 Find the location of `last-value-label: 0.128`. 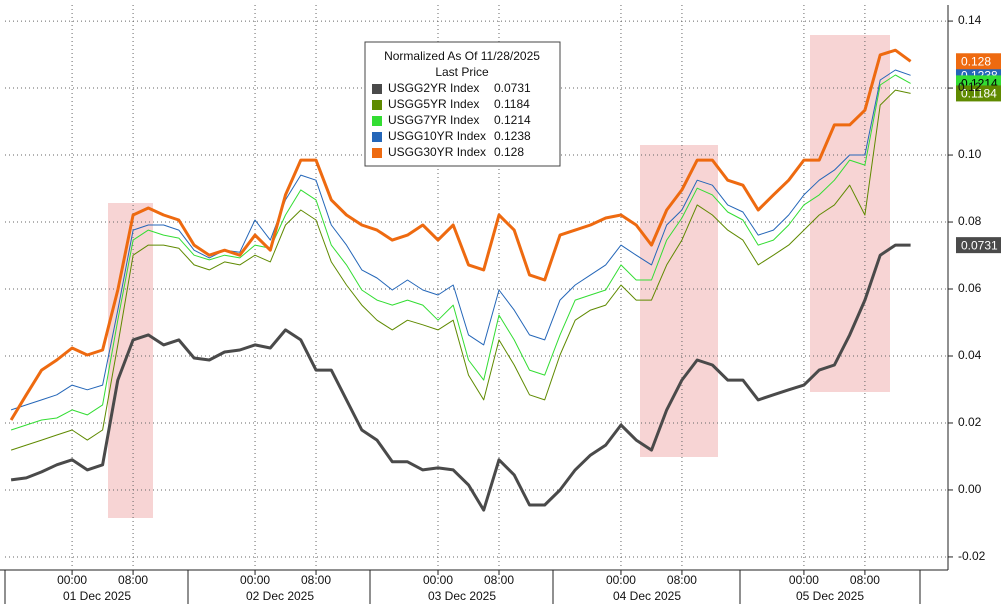

last-value-label: 0.128 is located at coordinates (976, 61).